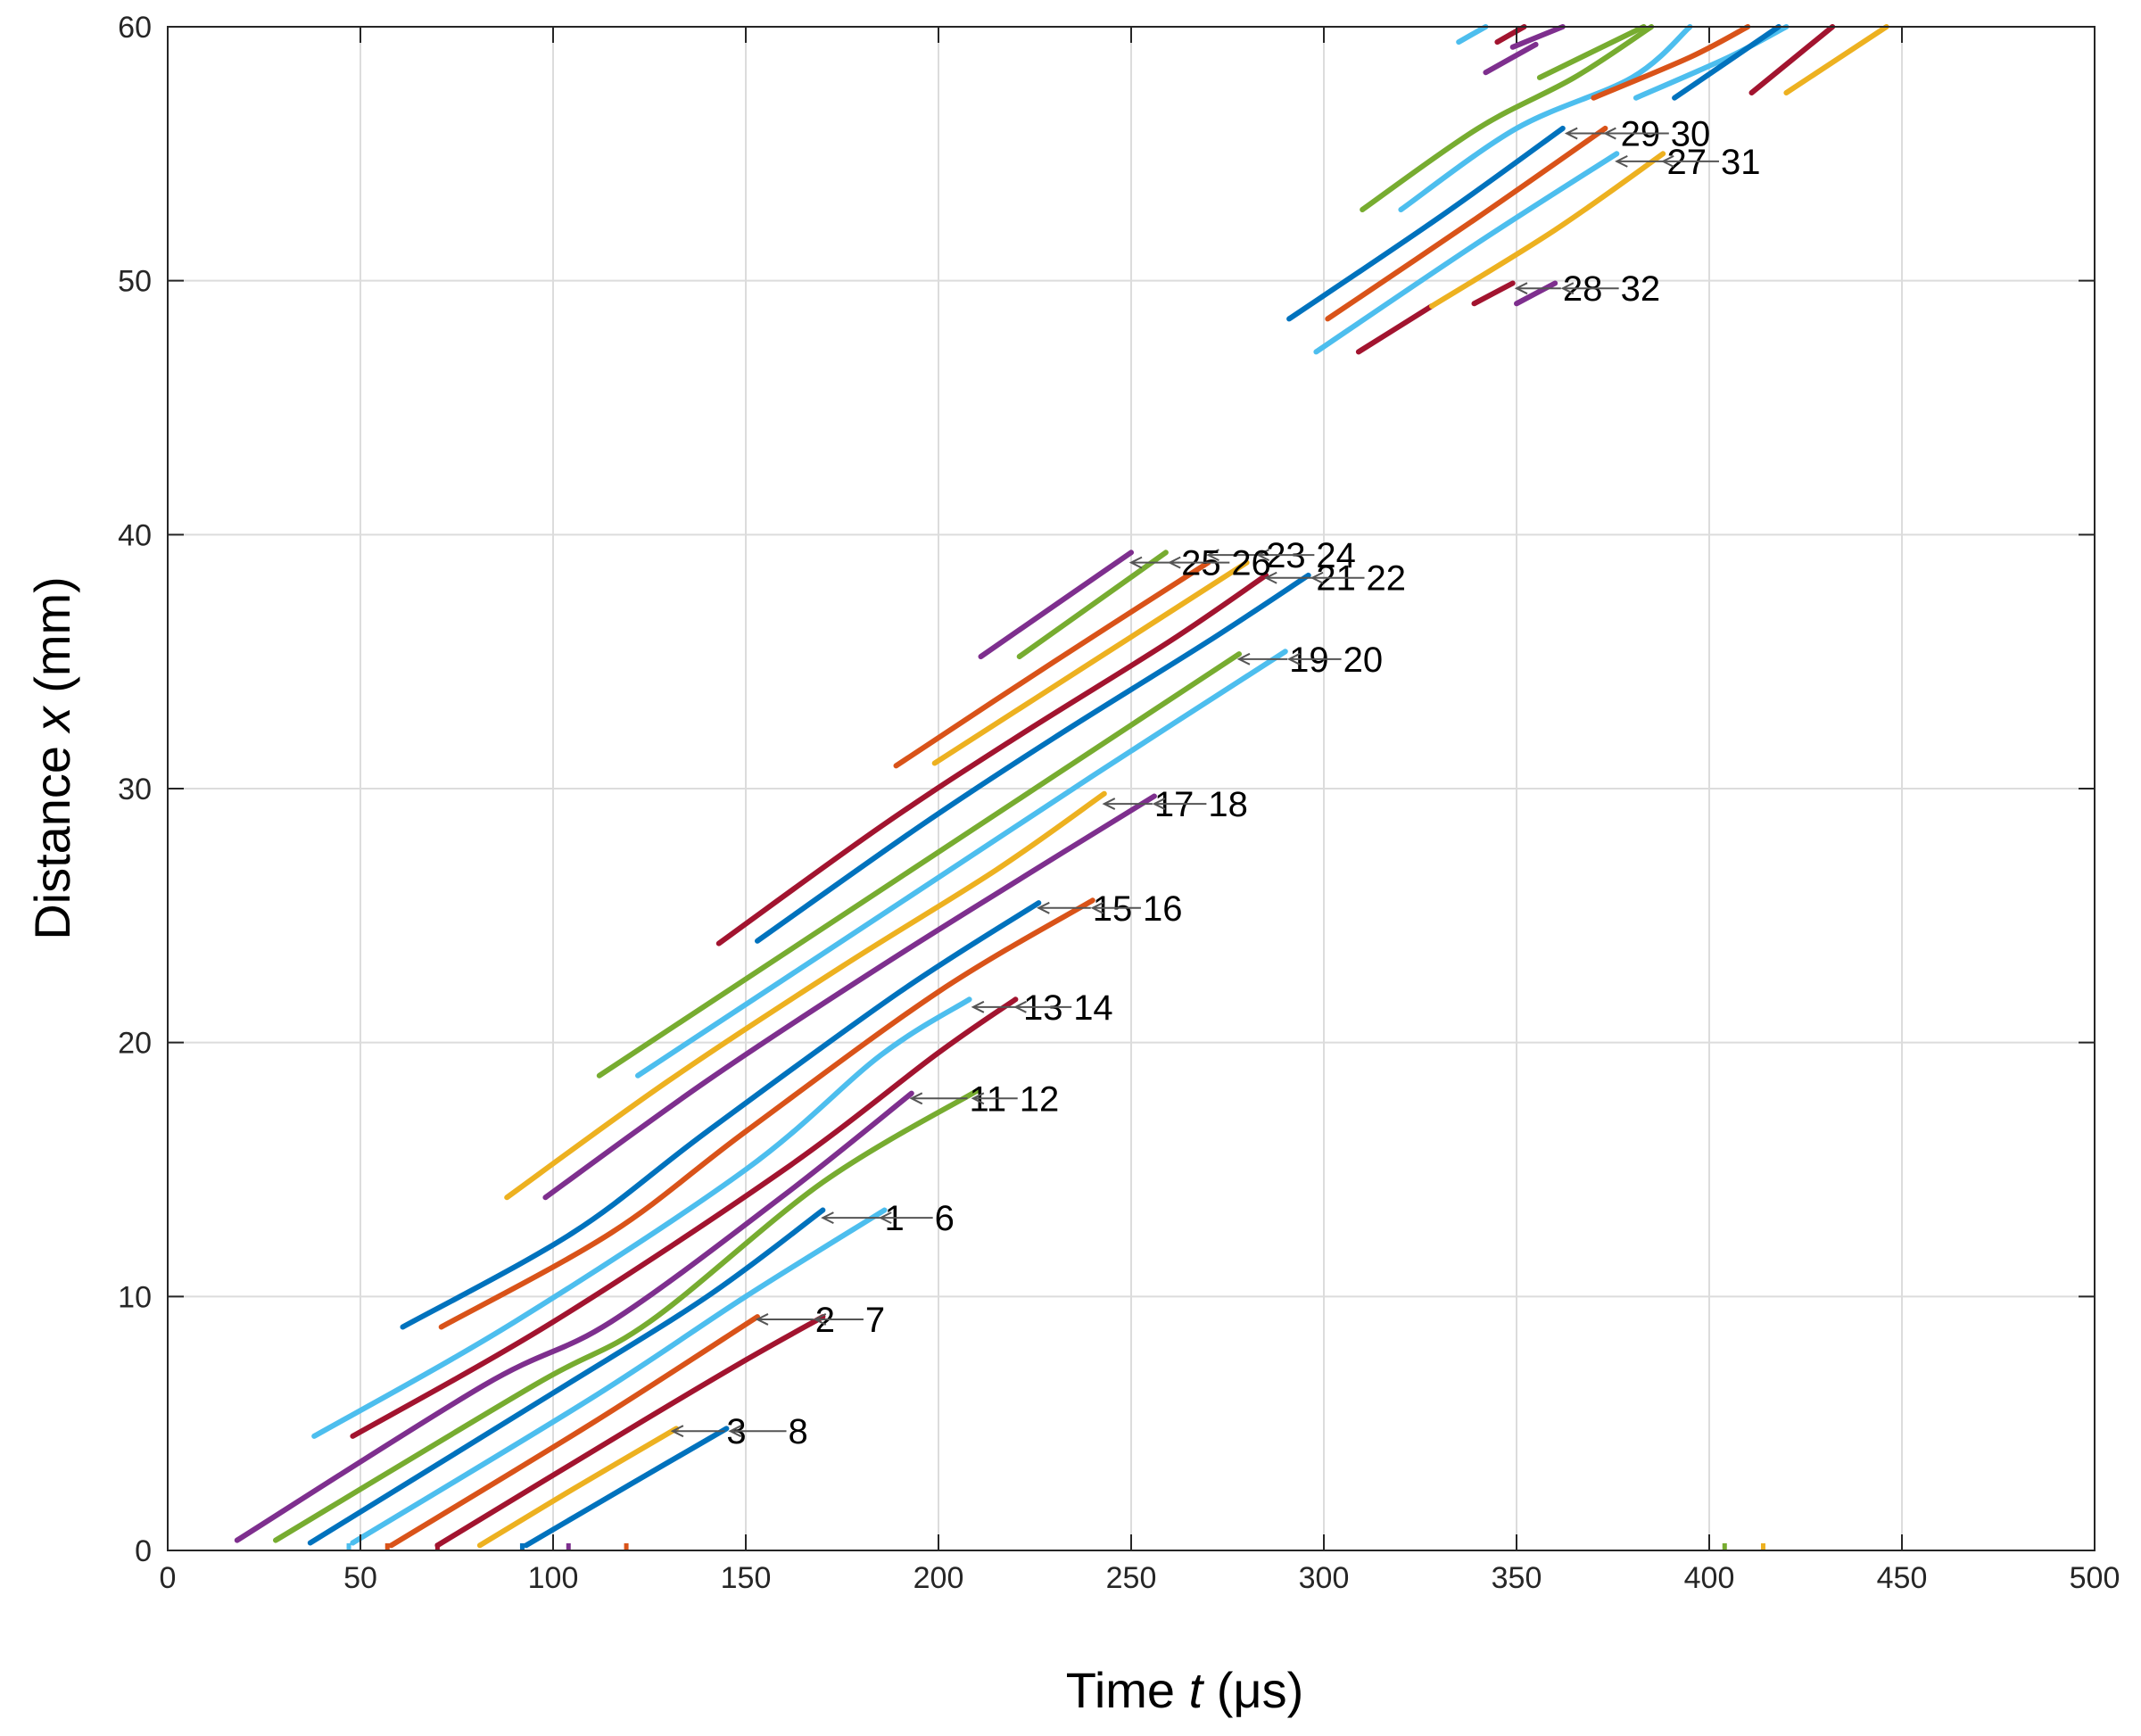  What do you see at coordinates (135, 789) in the screenshot?
I see `y-tick-label: 30` at bounding box center [135, 789].